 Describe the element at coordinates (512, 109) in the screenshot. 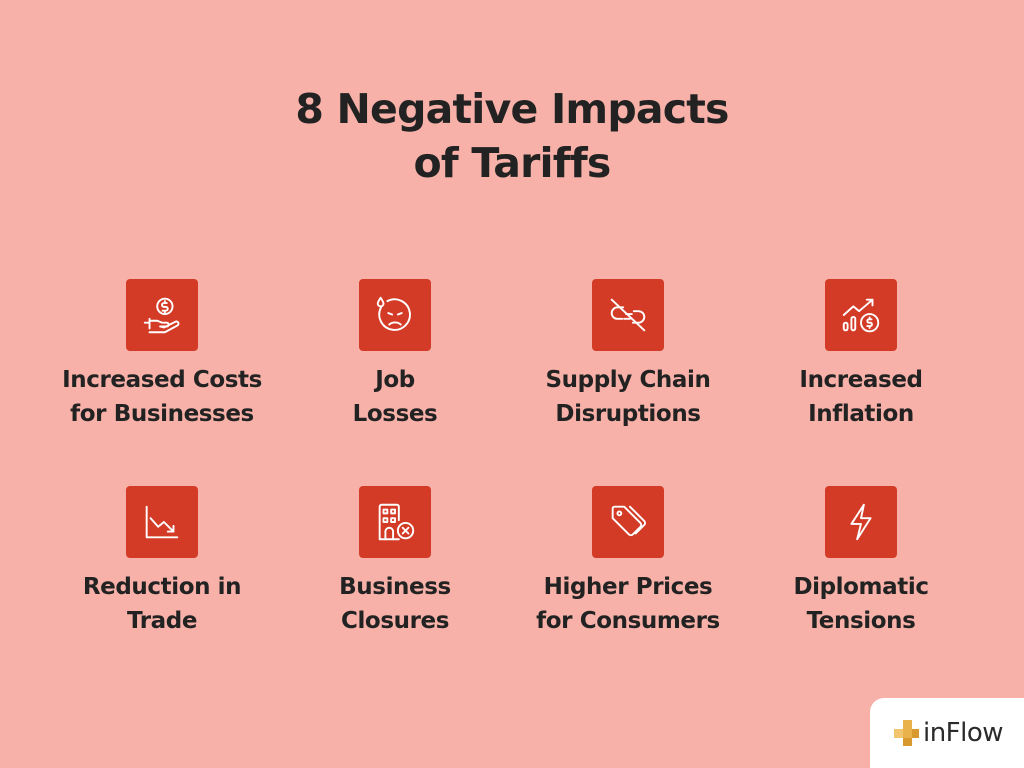

I see `page-title-line-1: 8 Negative Impacts` at that location.